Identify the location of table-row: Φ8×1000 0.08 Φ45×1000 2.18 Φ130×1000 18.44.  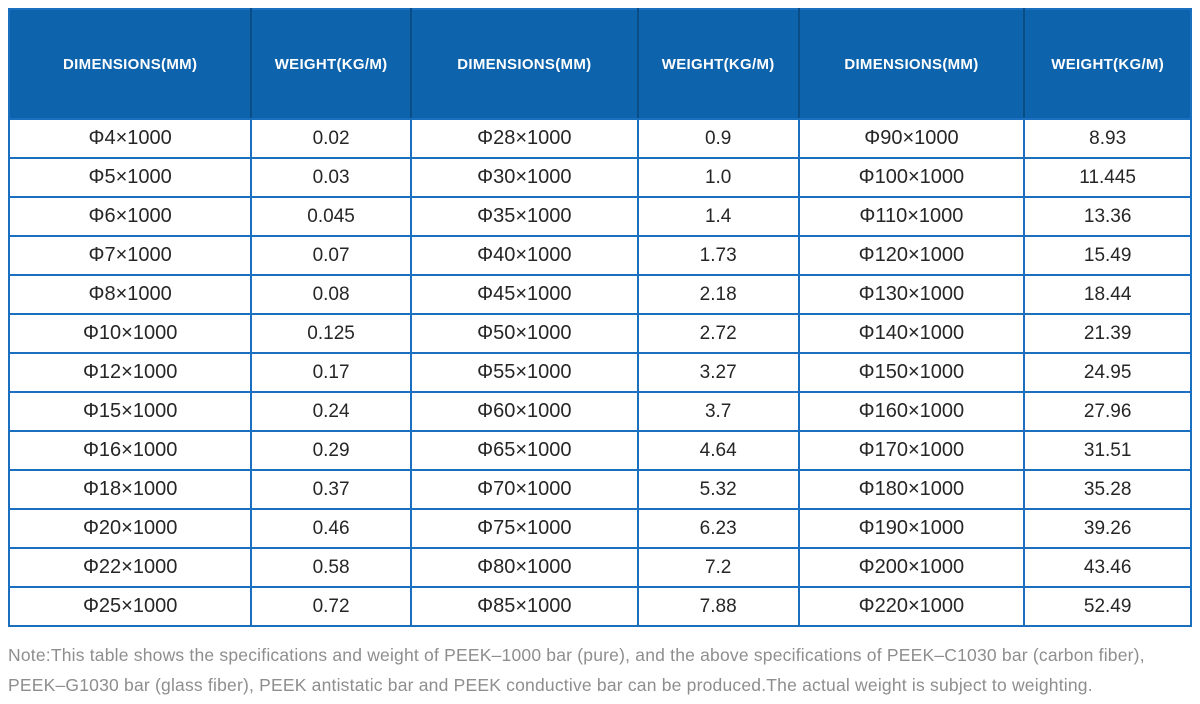
(599, 294).